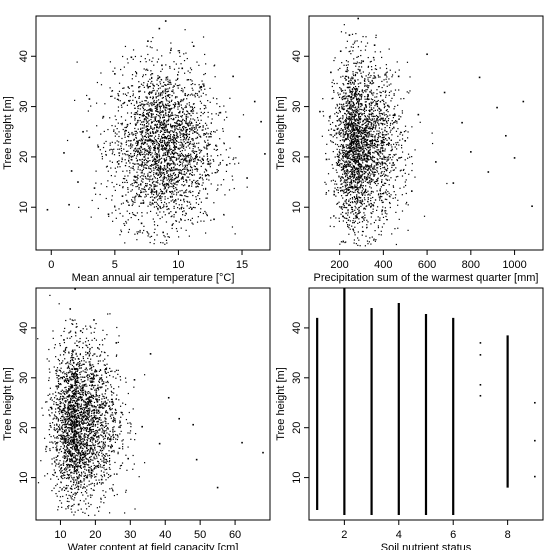  What do you see at coordinates (24, 106) in the screenshot?
I see `y-tick-label: 30` at bounding box center [24, 106].